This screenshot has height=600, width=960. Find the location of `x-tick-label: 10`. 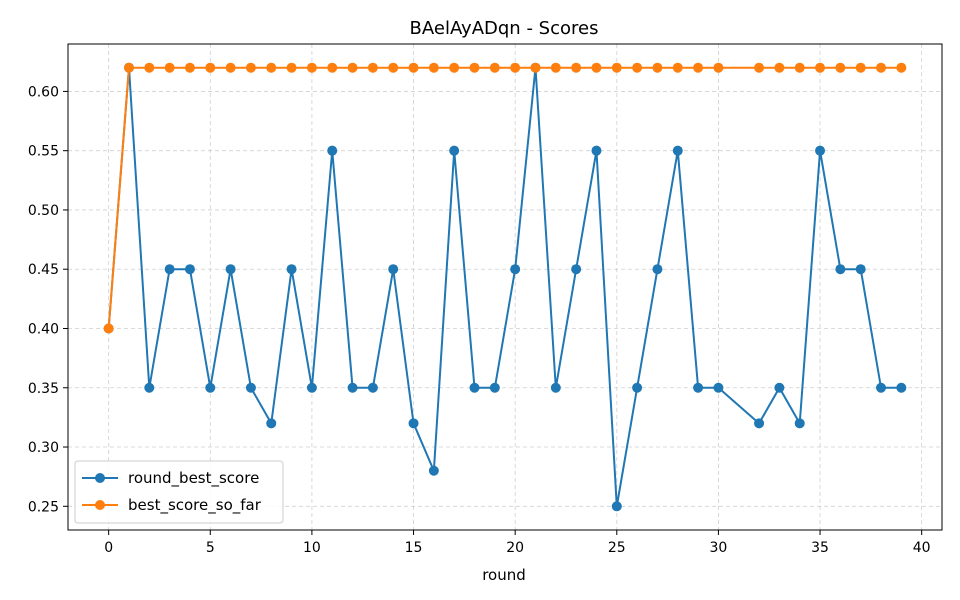

x-tick-label: 10 is located at coordinates (312, 548).